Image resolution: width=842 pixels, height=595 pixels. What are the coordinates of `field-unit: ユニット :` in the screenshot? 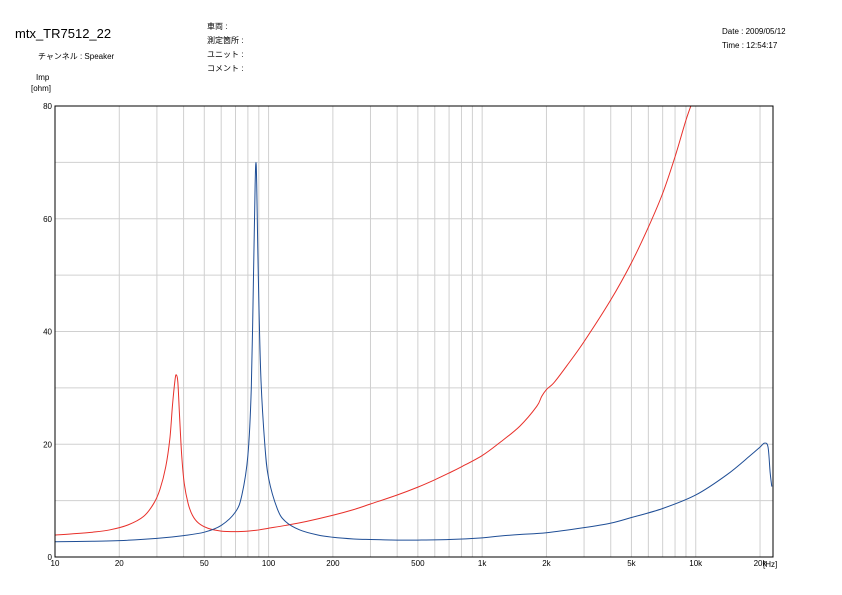 It's located at (225, 54).